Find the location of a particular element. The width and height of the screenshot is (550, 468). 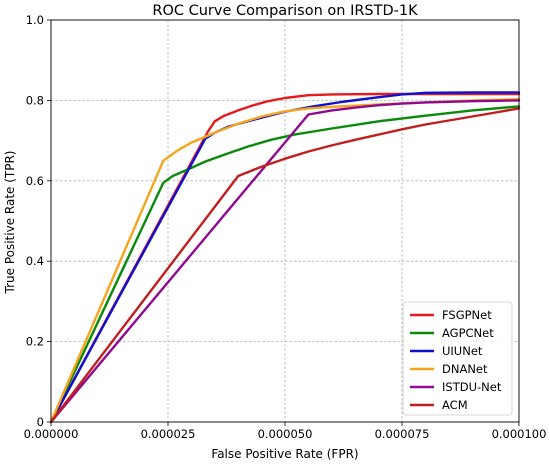

legend-label: AGPCNet is located at coordinates (468, 333).